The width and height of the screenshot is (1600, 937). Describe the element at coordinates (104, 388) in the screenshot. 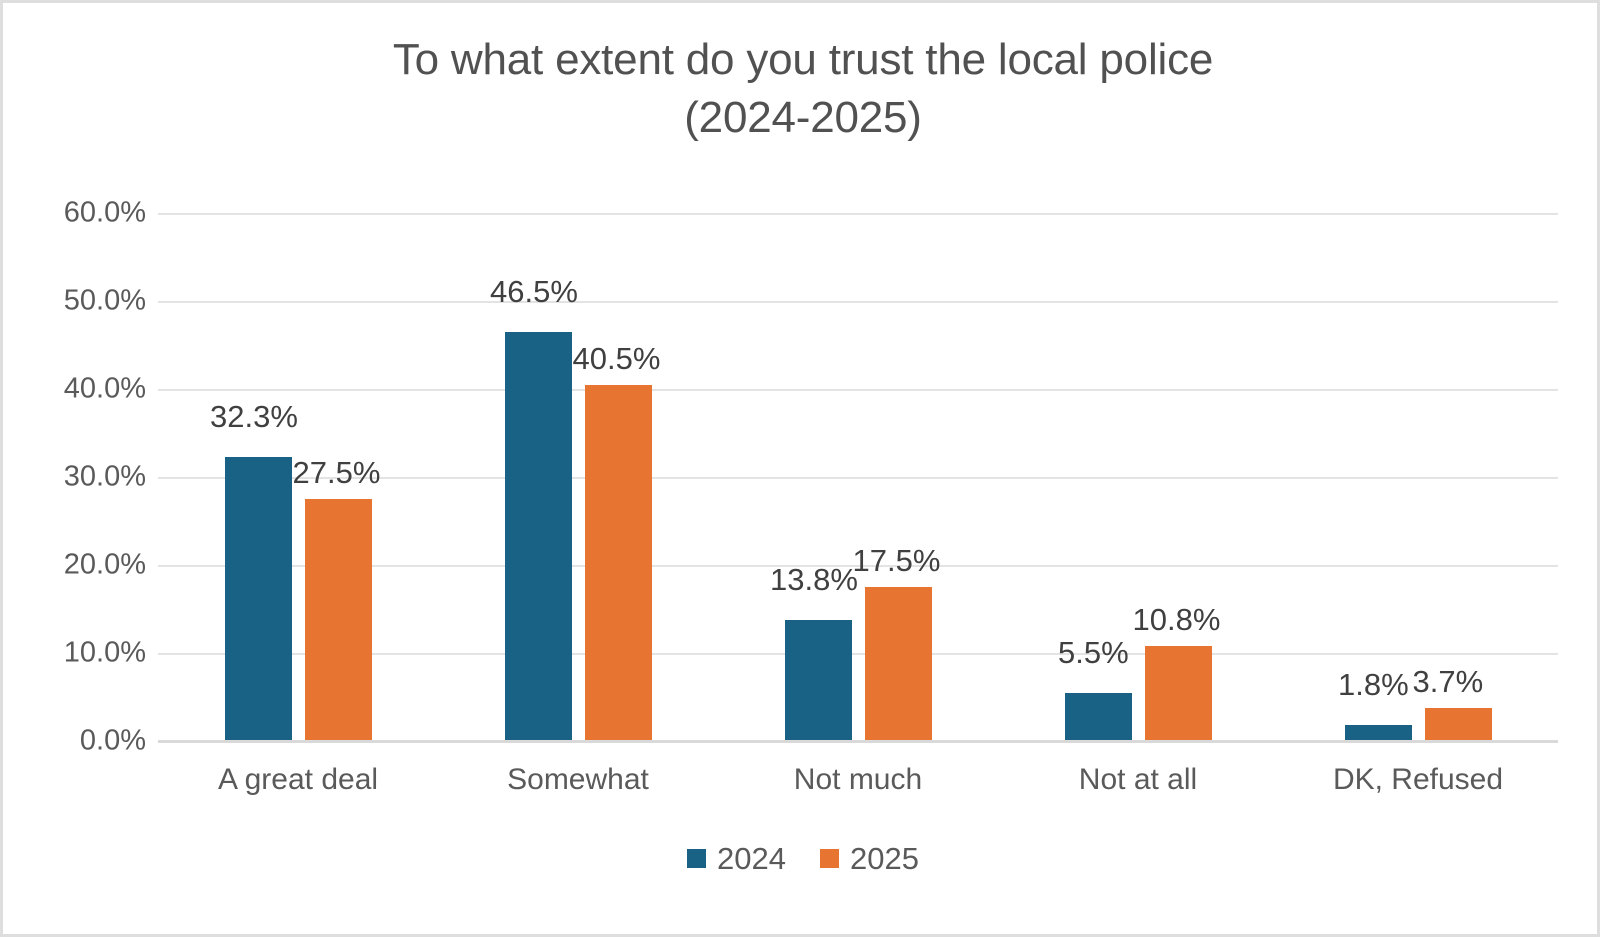

I see `y-axis-tick-label: 40.0%` at that location.